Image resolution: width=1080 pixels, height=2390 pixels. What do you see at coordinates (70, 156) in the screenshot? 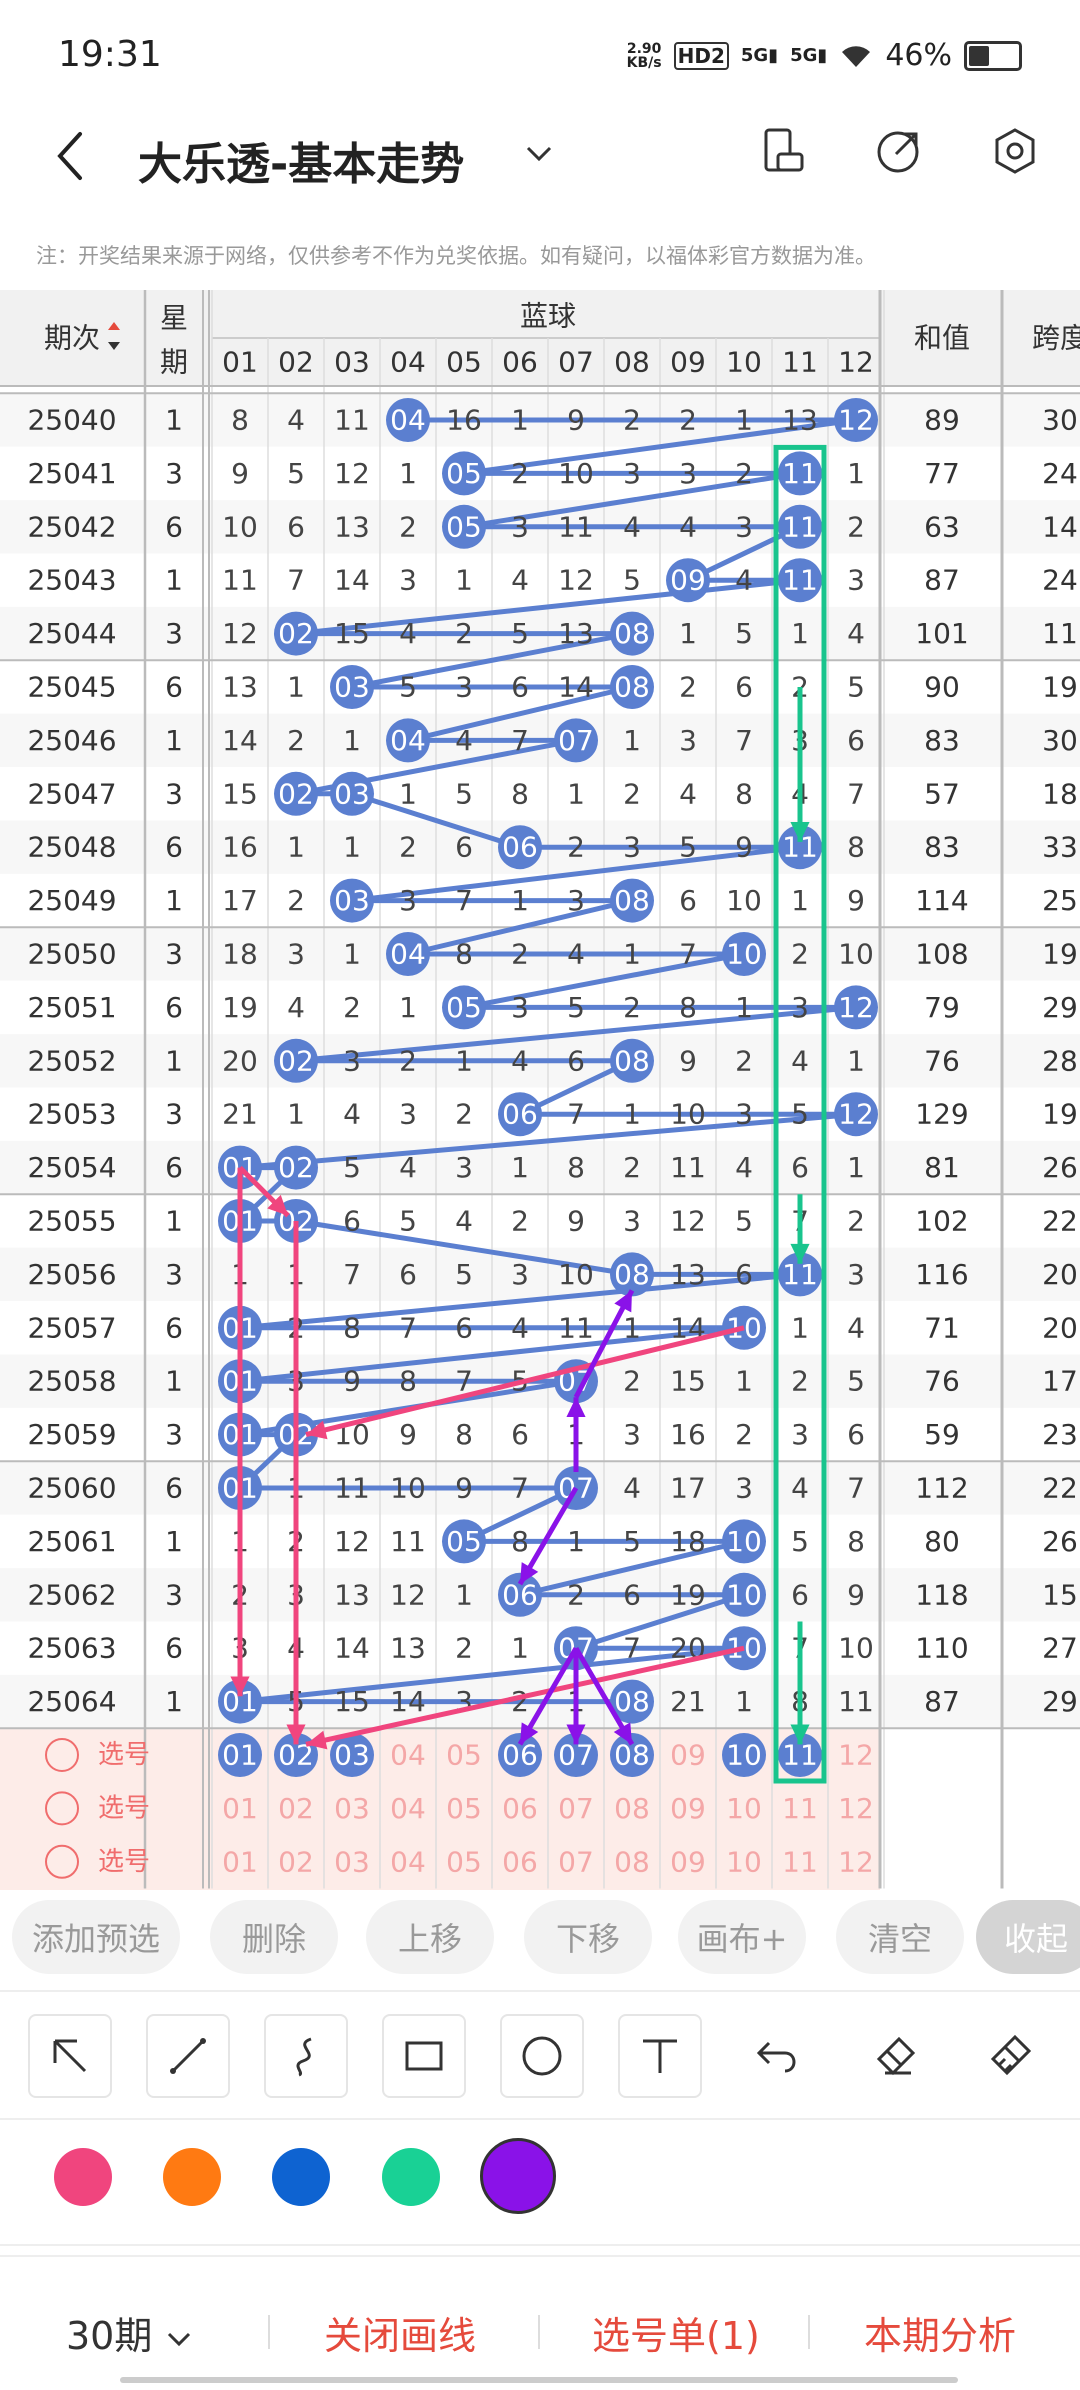
I see `back-icon` at bounding box center [70, 156].